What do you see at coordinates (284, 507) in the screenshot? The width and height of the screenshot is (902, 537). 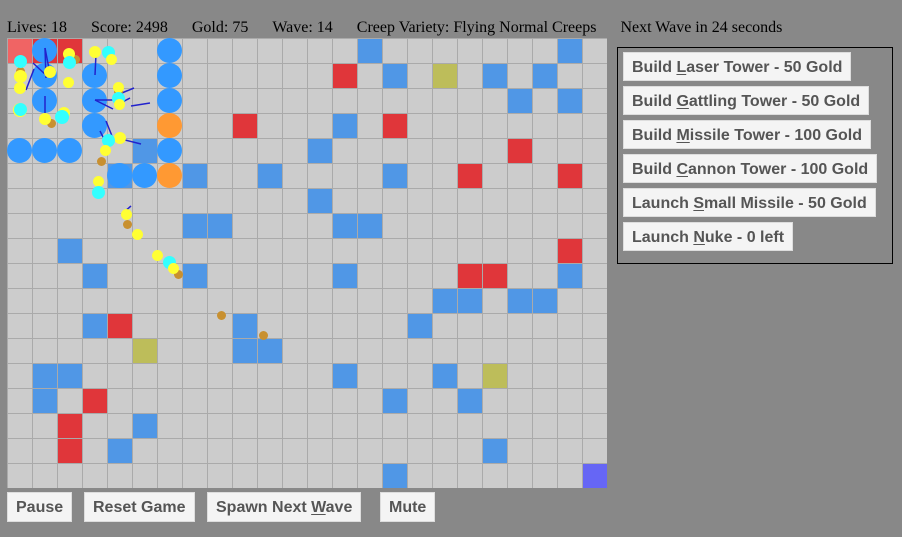 I see `spawn-next-wave-button: Spawn Next Wave` at bounding box center [284, 507].